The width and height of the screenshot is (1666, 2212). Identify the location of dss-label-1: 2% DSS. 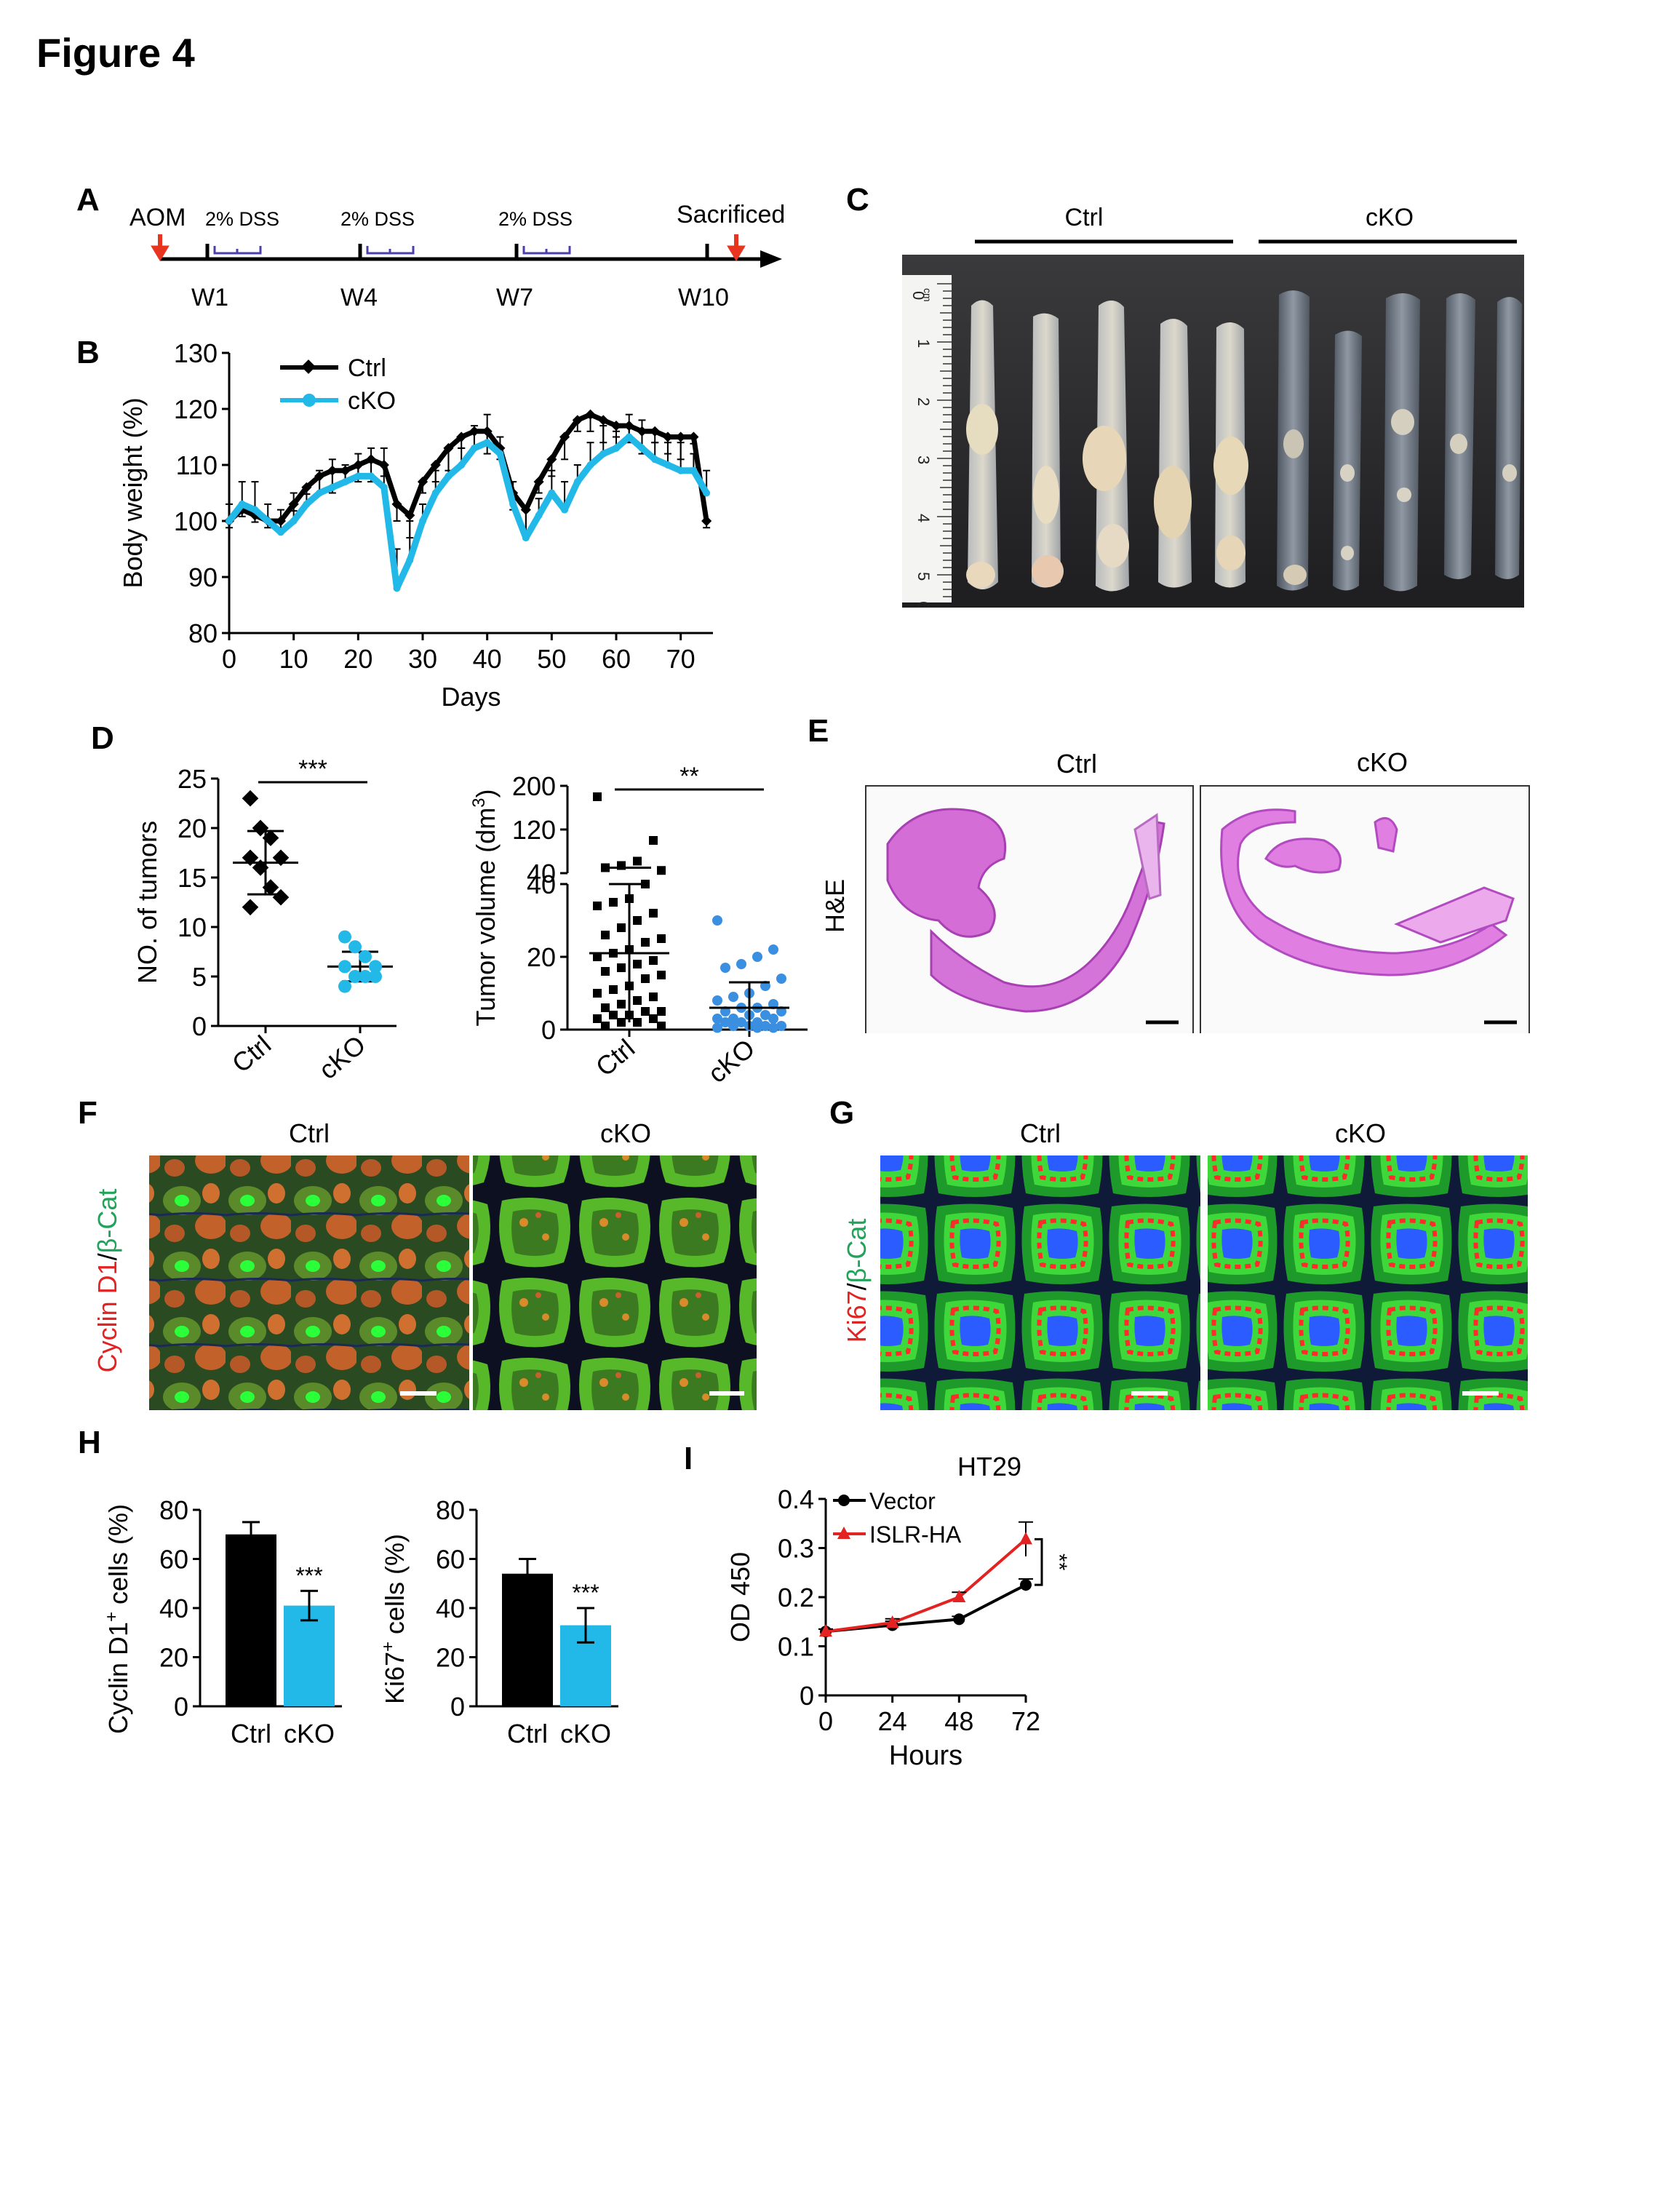
(242, 219).